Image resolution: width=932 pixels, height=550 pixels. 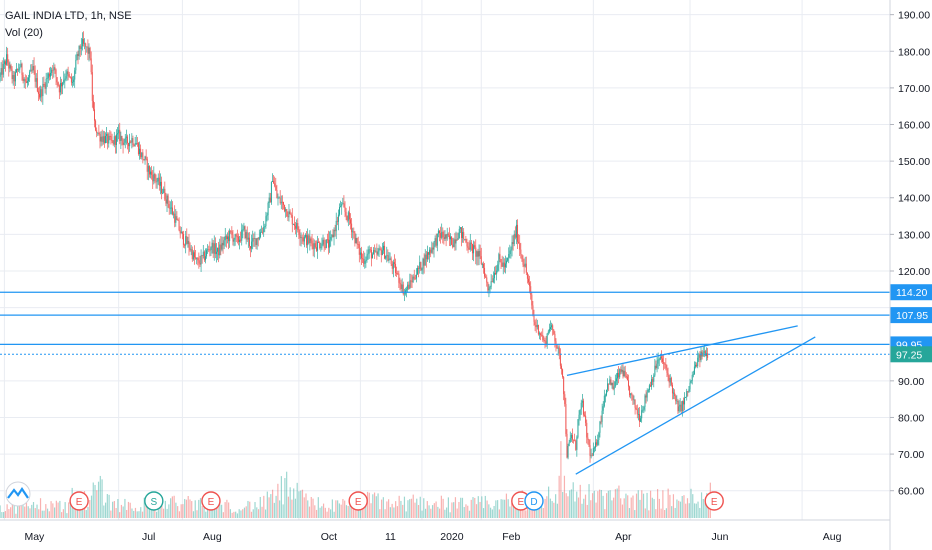 I want to click on trend-lines, so click(x=691, y=400).